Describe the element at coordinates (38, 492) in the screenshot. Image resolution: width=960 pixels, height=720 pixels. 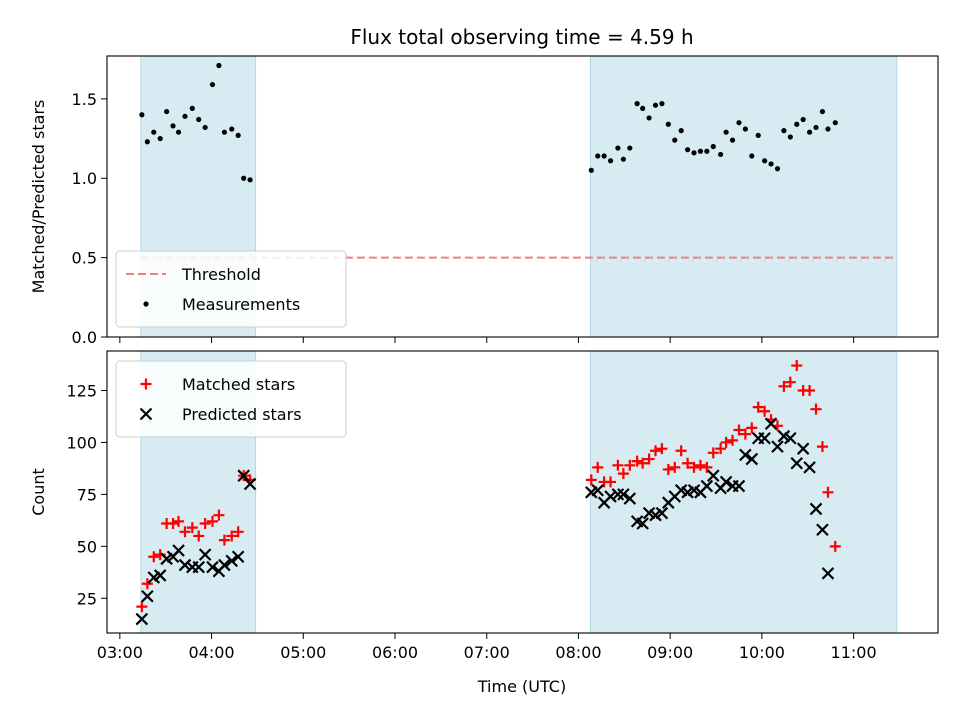
I see `y-axis-label: Count` at that location.